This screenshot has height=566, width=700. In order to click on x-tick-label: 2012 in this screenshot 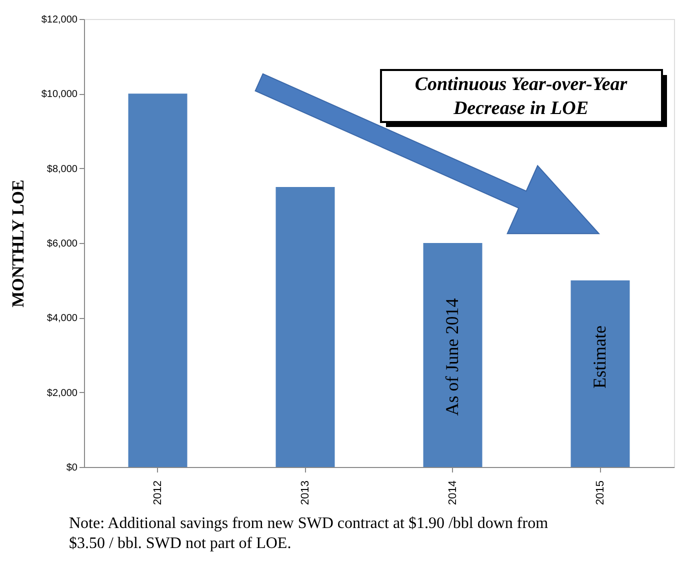, I will do `click(158, 492)`.